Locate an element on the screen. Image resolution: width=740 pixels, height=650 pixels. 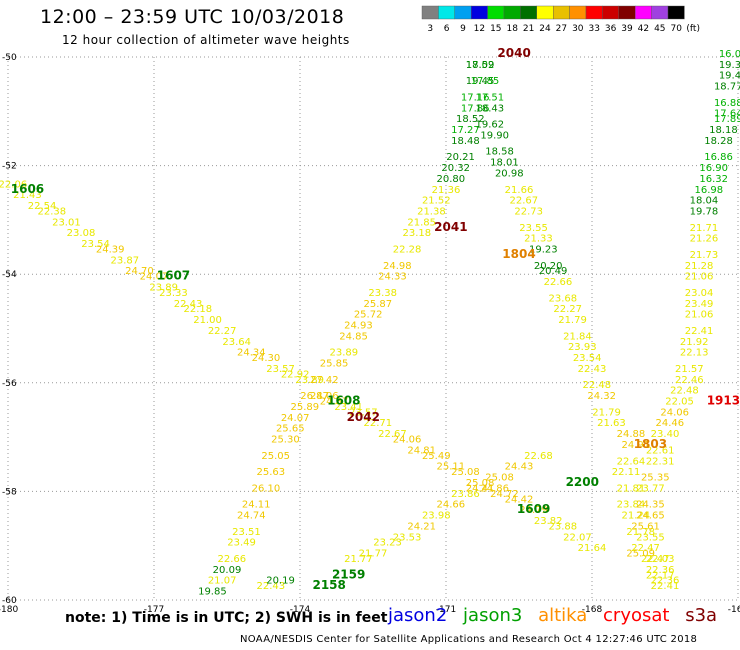
swh-value: 23.77 is located at coordinates (650, 488).